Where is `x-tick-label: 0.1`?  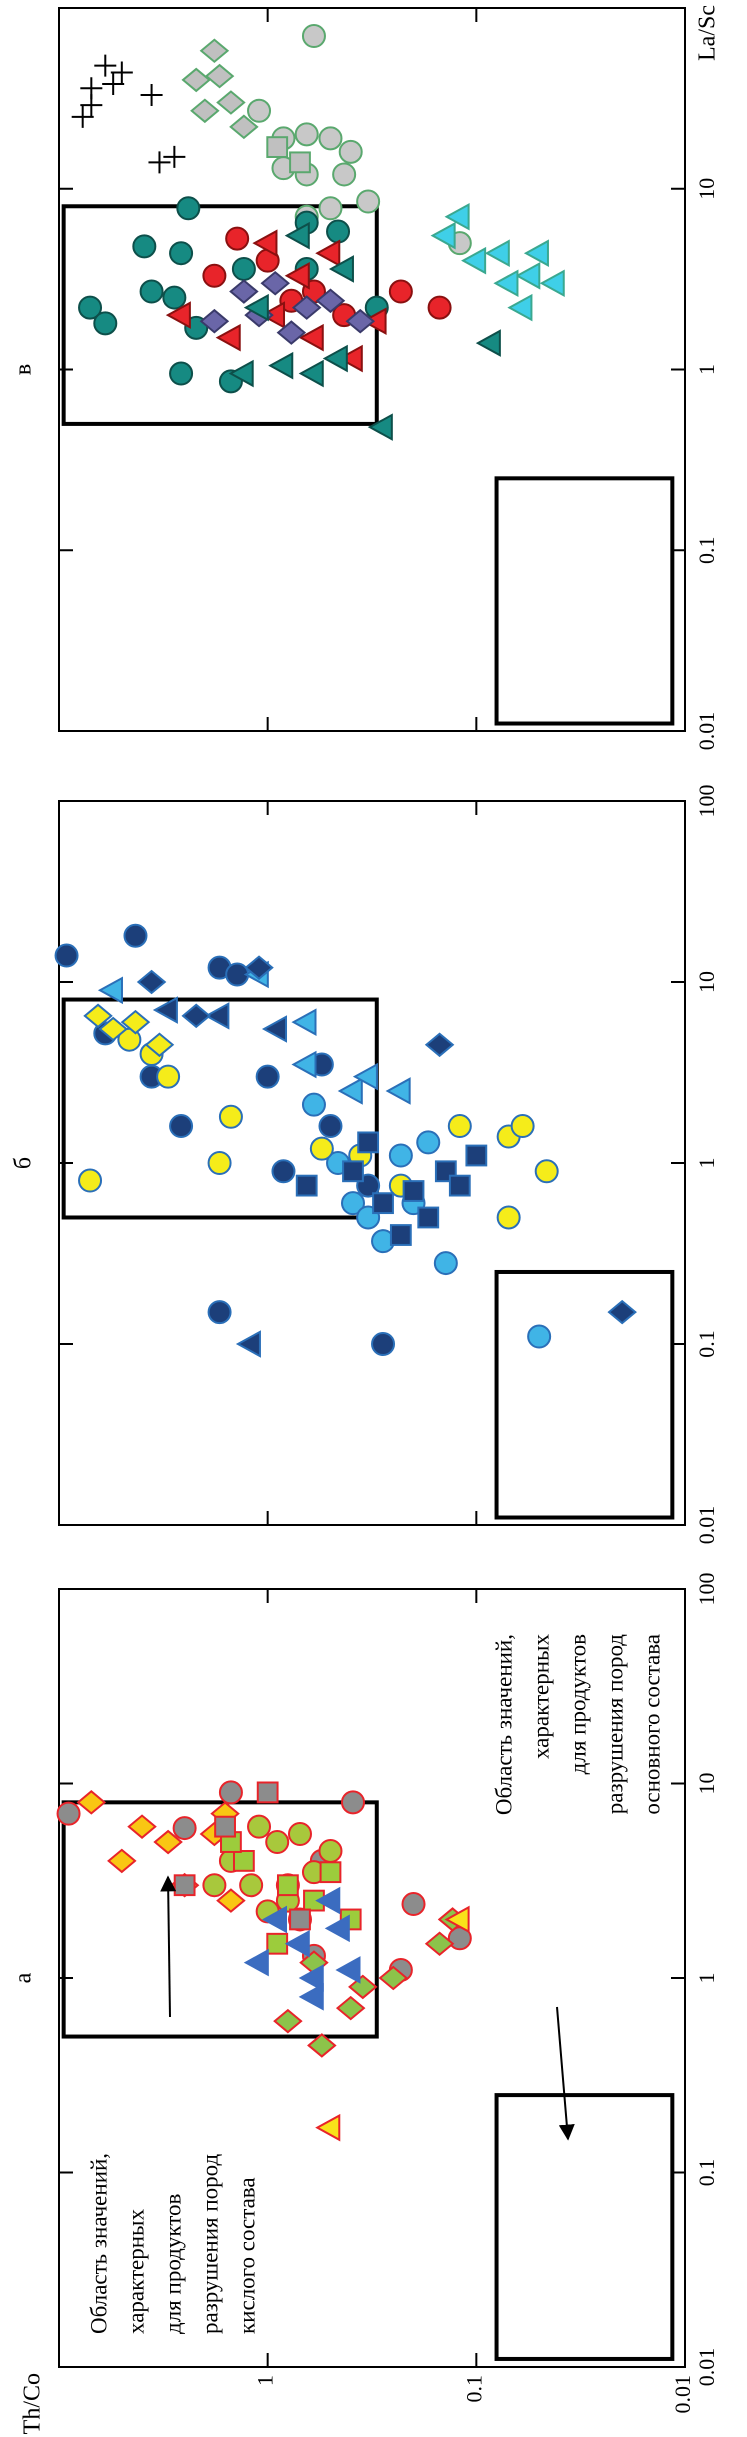
x-tick-label: 0.1 is located at coordinates (706, 2173).